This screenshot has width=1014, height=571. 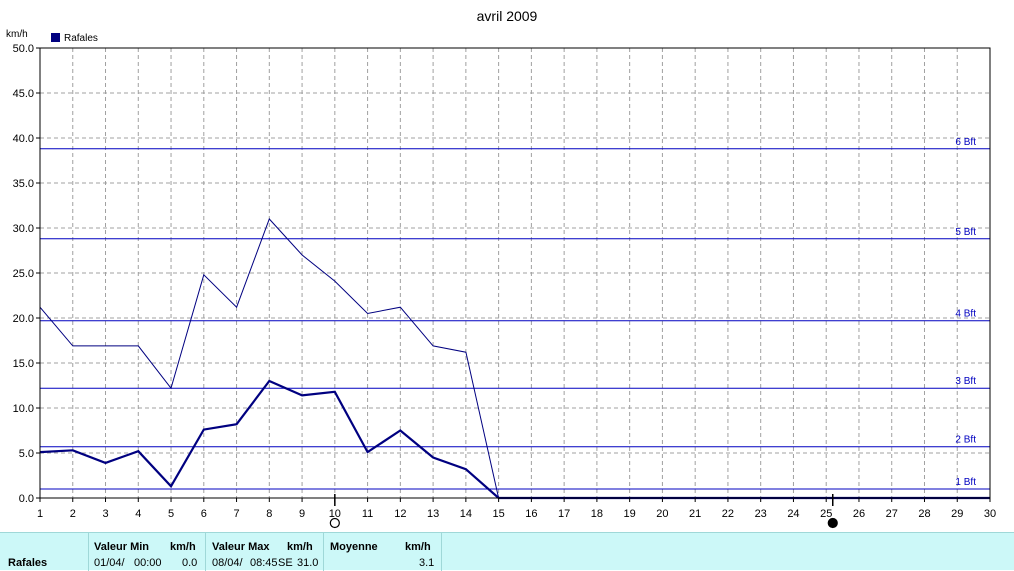 I want to click on beaufort-label: 5 Bft, so click(x=965, y=232).